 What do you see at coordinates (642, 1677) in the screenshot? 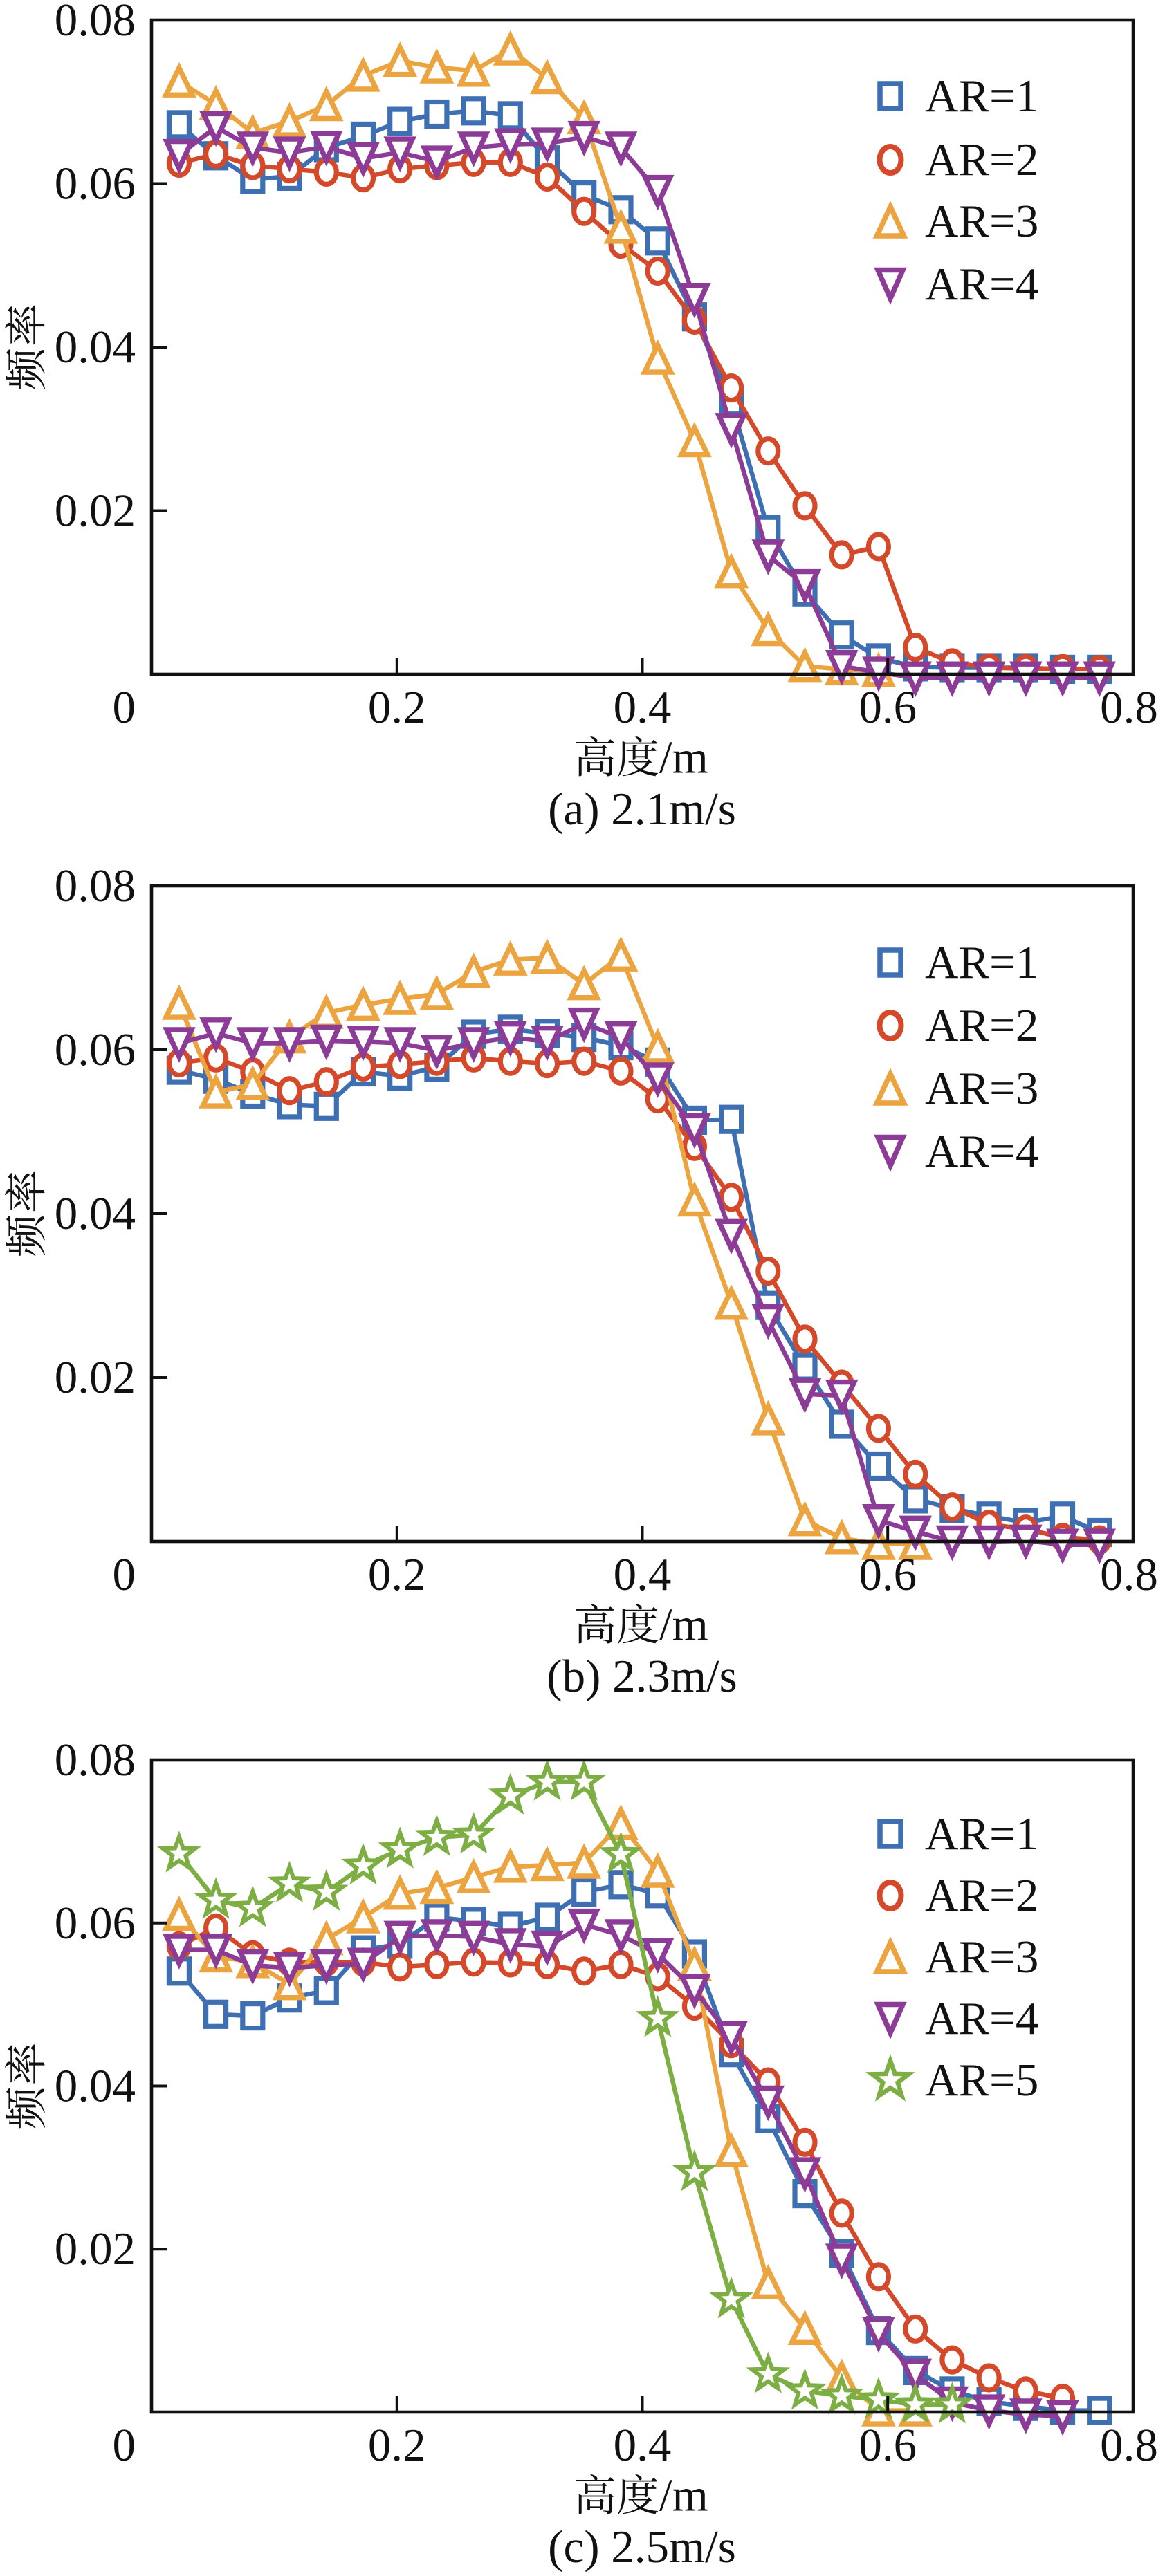
I see `svg-text: (b) 2.3m/s` at bounding box center [642, 1677].